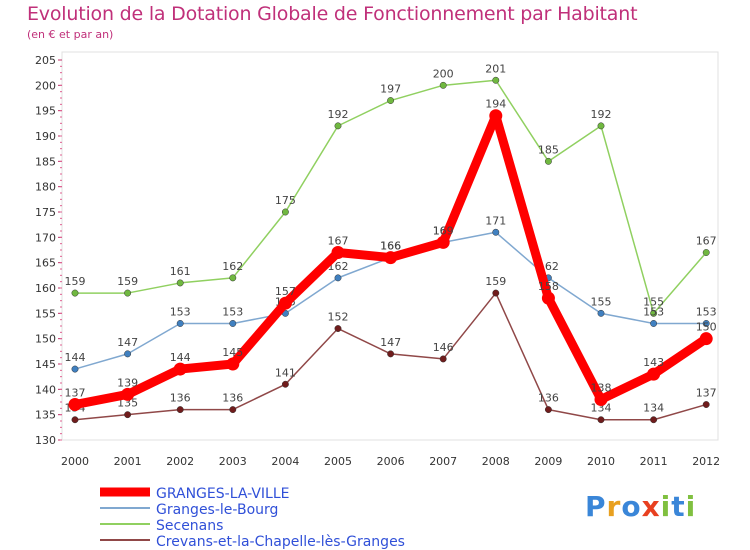  I want to click on data-label: 158, so click(548, 286).